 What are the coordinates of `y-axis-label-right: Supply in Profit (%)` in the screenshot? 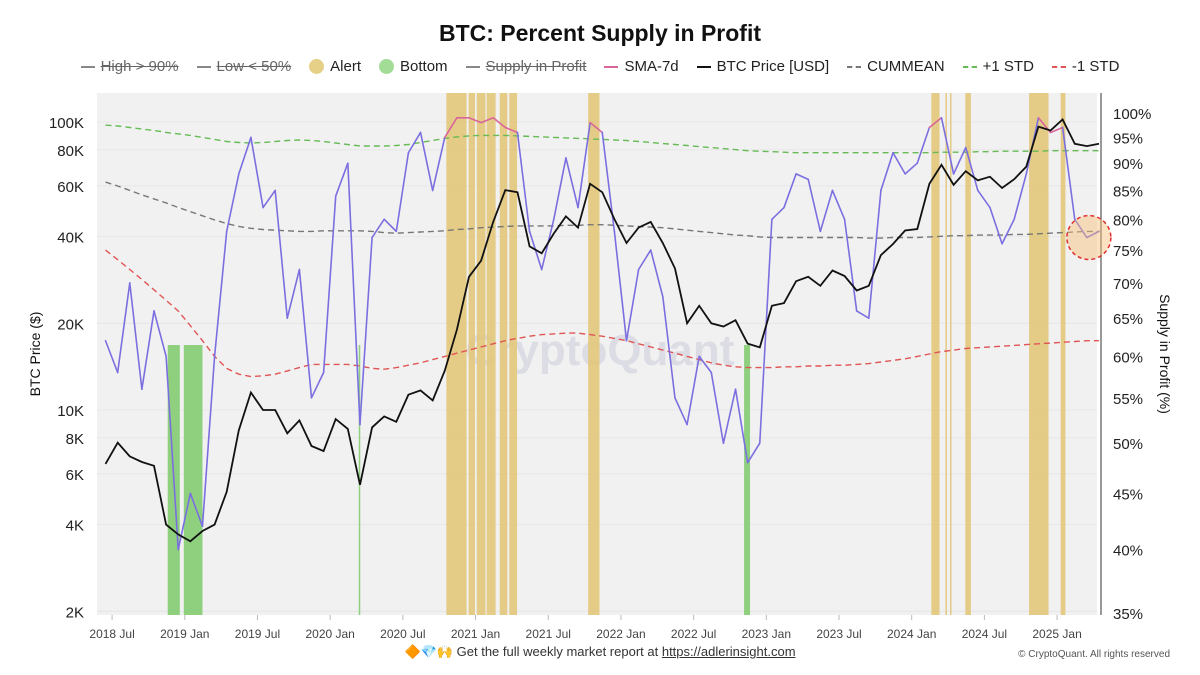 It's located at (1165, 354).